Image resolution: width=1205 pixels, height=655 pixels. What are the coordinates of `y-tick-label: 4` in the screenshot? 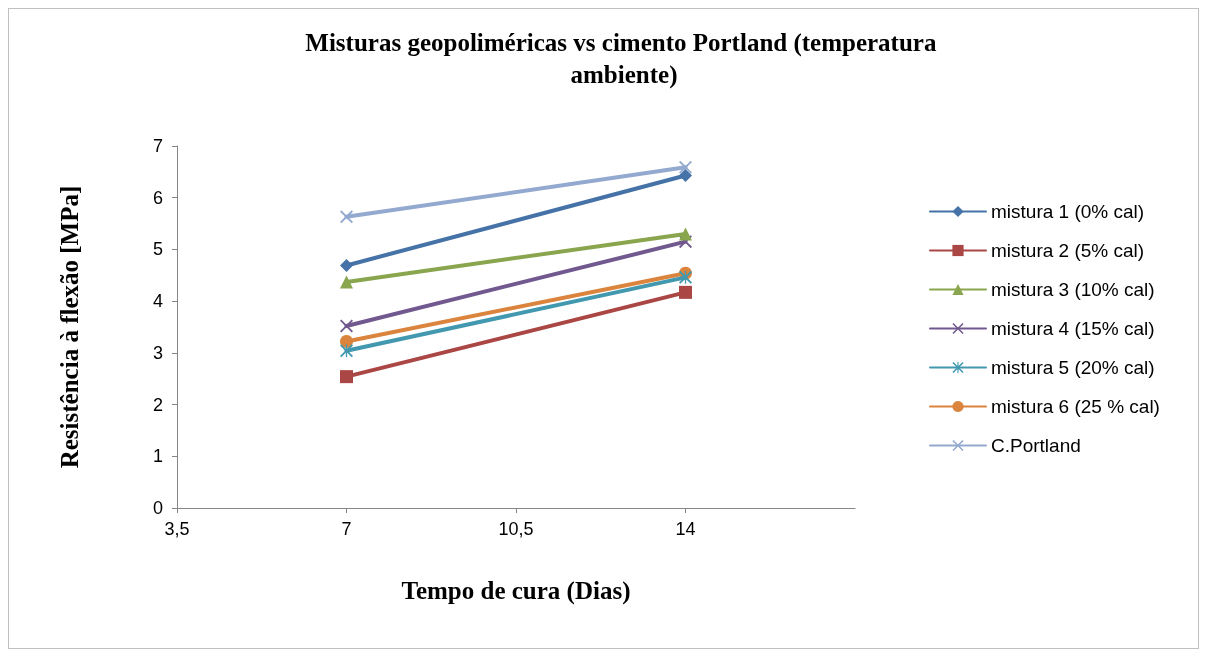 It's located at (157, 301).